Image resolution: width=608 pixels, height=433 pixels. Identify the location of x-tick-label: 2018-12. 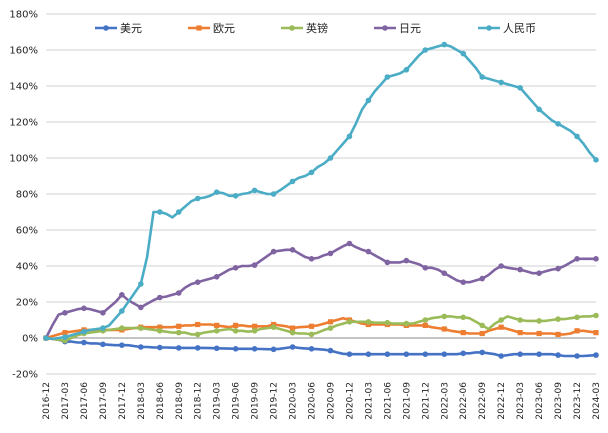
(199, 401).